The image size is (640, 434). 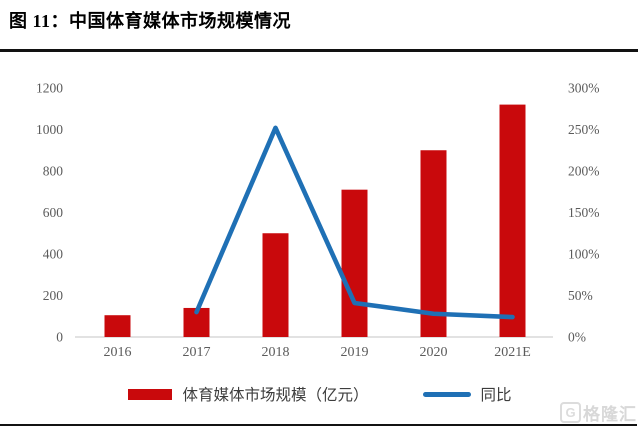 What do you see at coordinates (584, 254) in the screenshot?
I see `y2-axis-tick-label: 100%` at bounding box center [584, 254].